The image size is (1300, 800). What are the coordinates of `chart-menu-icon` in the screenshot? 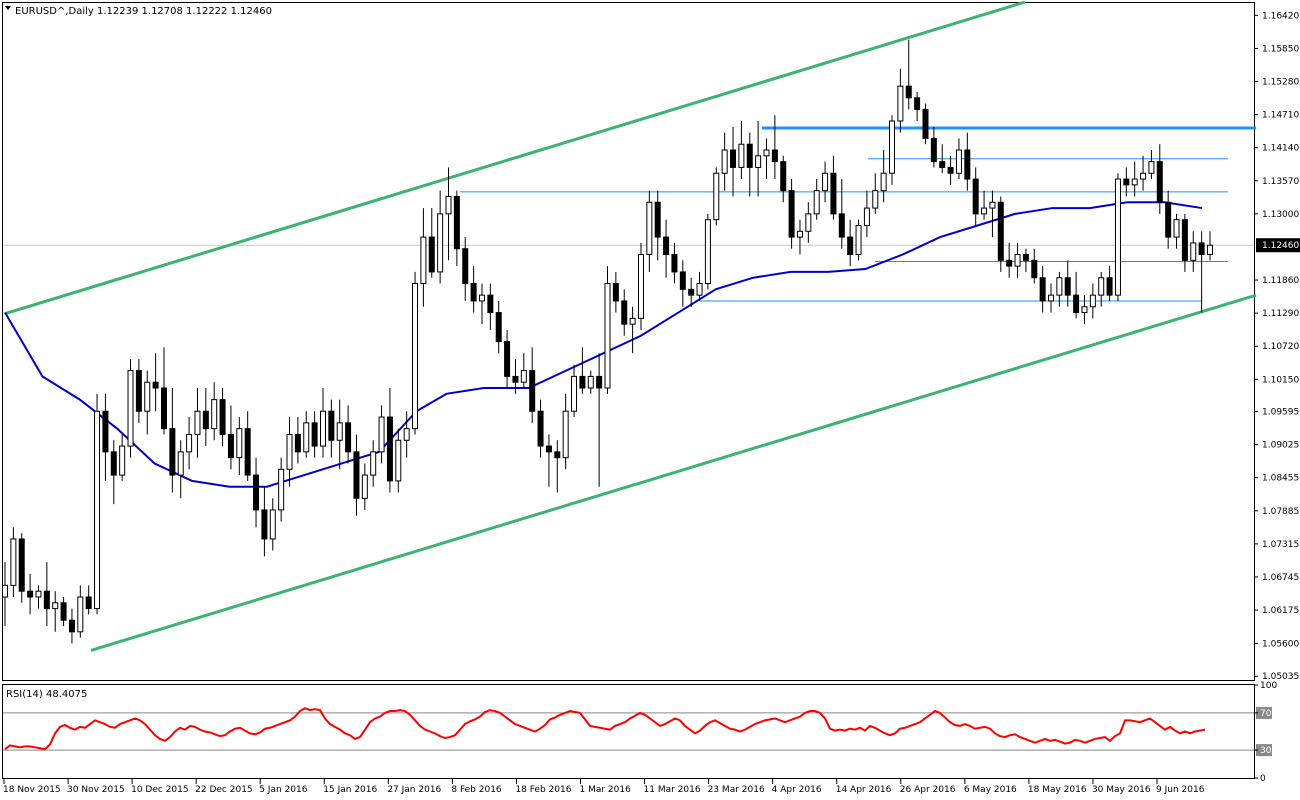 It's located at (8, 8).